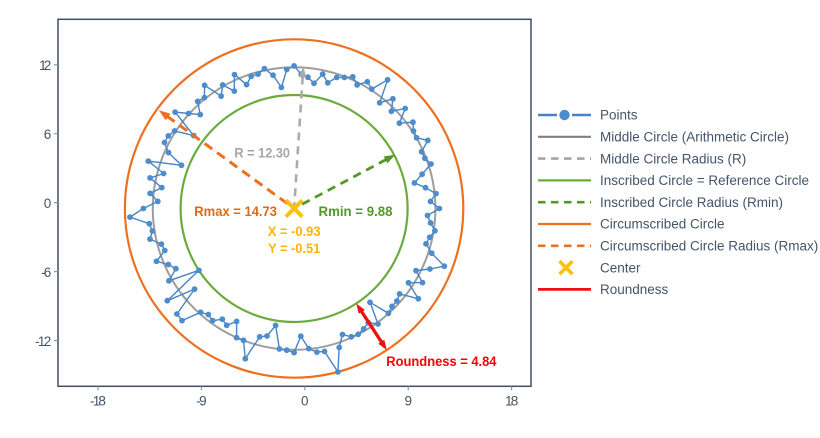 Image resolution: width=820 pixels, height=438 pixels. What do you see at coordinates (46, 272) in the screenshot?
I see `svg-text: -6` at bounding box center [46, 272].